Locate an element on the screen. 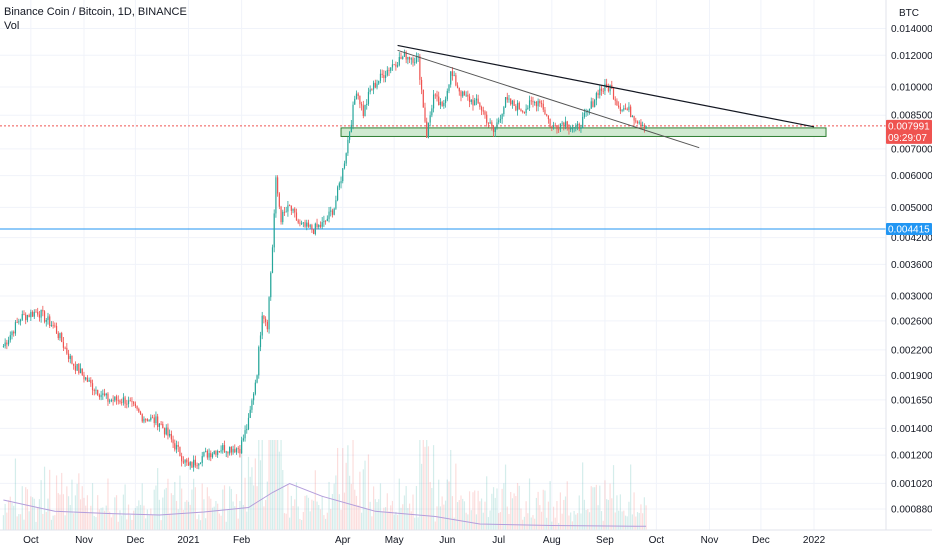 This screenshot has height=550, width=932. x-tick-label: Dec is located at coordinates (761, 540).